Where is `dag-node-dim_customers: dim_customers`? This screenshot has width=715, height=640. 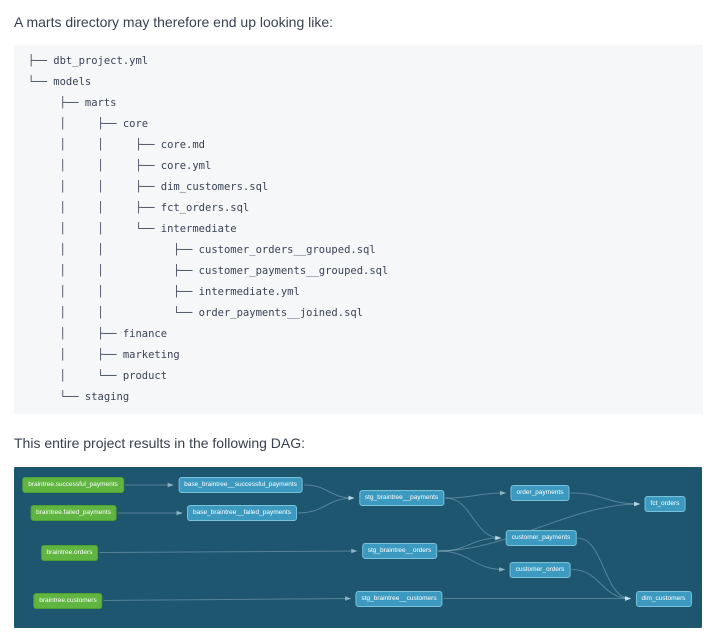
dag-node-dim_customers: dim_customers is located at coordinates (663, 598).